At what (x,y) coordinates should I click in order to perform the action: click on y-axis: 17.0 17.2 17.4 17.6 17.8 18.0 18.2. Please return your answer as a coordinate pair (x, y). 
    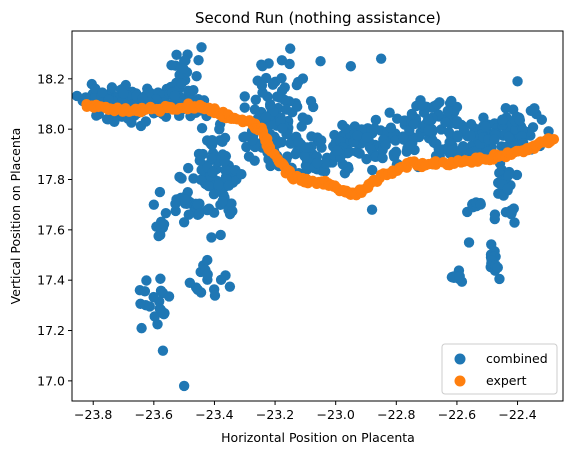
    Looking at the image, I should click on (54, 229).